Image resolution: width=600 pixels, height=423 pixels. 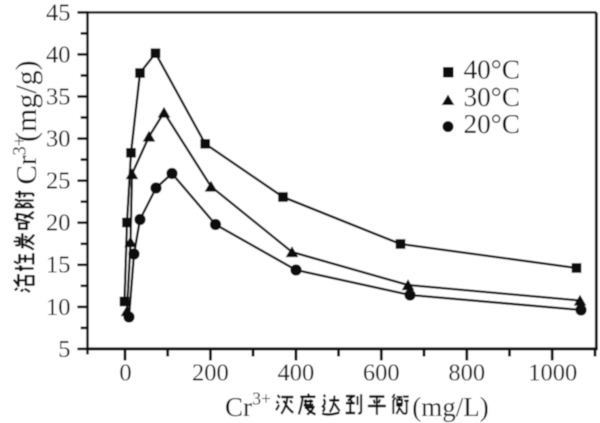 What do you see at coordinates (58, 265) in the screenshot?
I see `svg-text: 15` at bounding box center [58, 265].